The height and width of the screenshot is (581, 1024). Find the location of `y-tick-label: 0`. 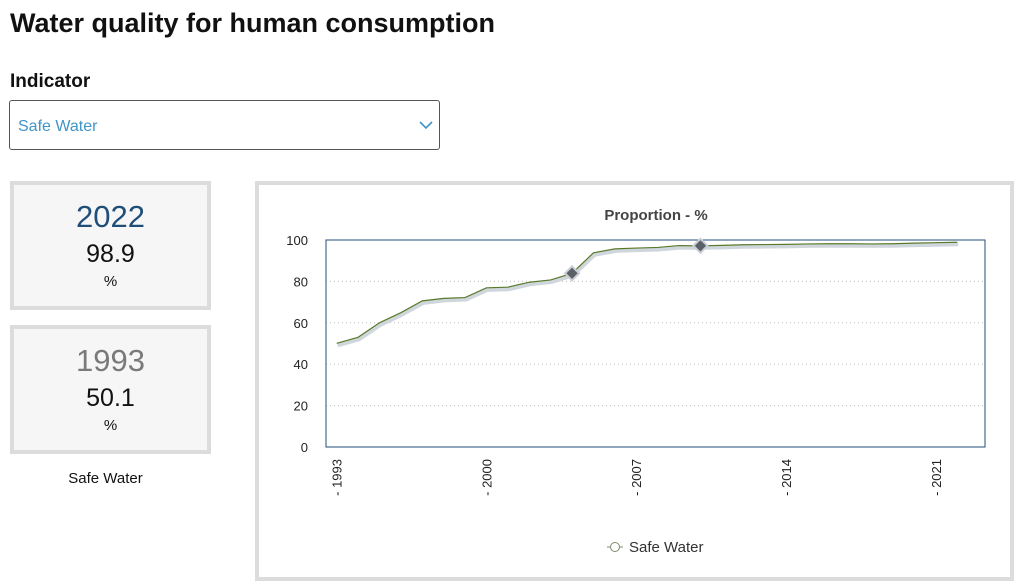

y-tick-label: 0 is located at coordinates (304, 447).